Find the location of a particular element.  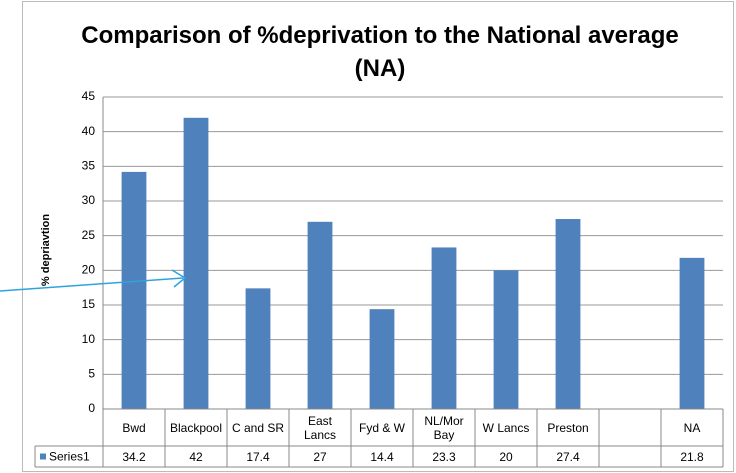

arrow is located at coordinates (92, 284).